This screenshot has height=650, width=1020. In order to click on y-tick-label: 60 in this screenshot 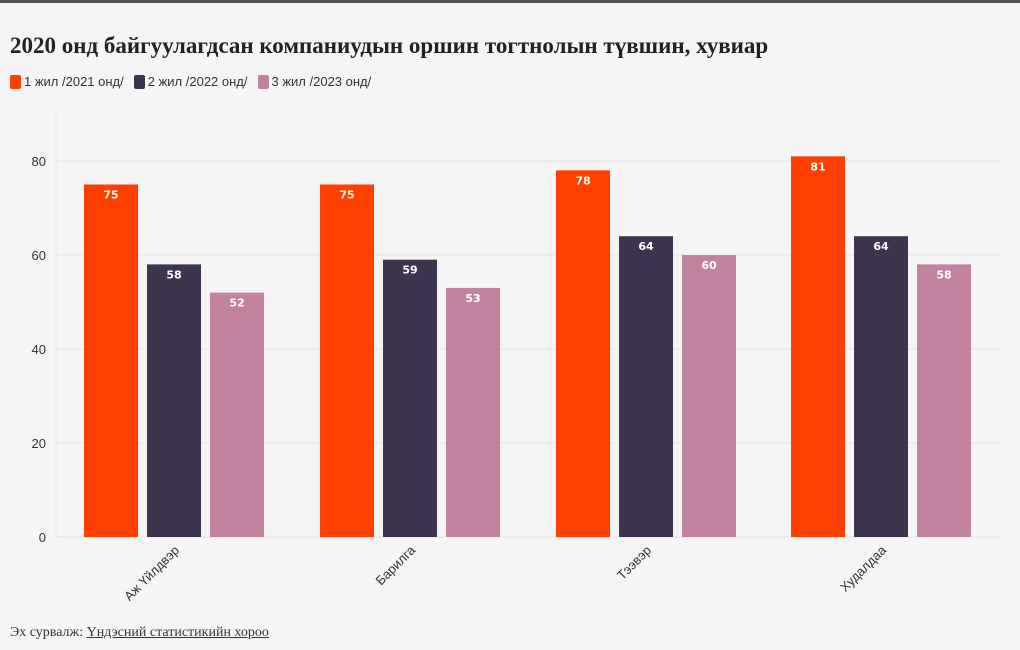, I will do `click(39, 255)`.